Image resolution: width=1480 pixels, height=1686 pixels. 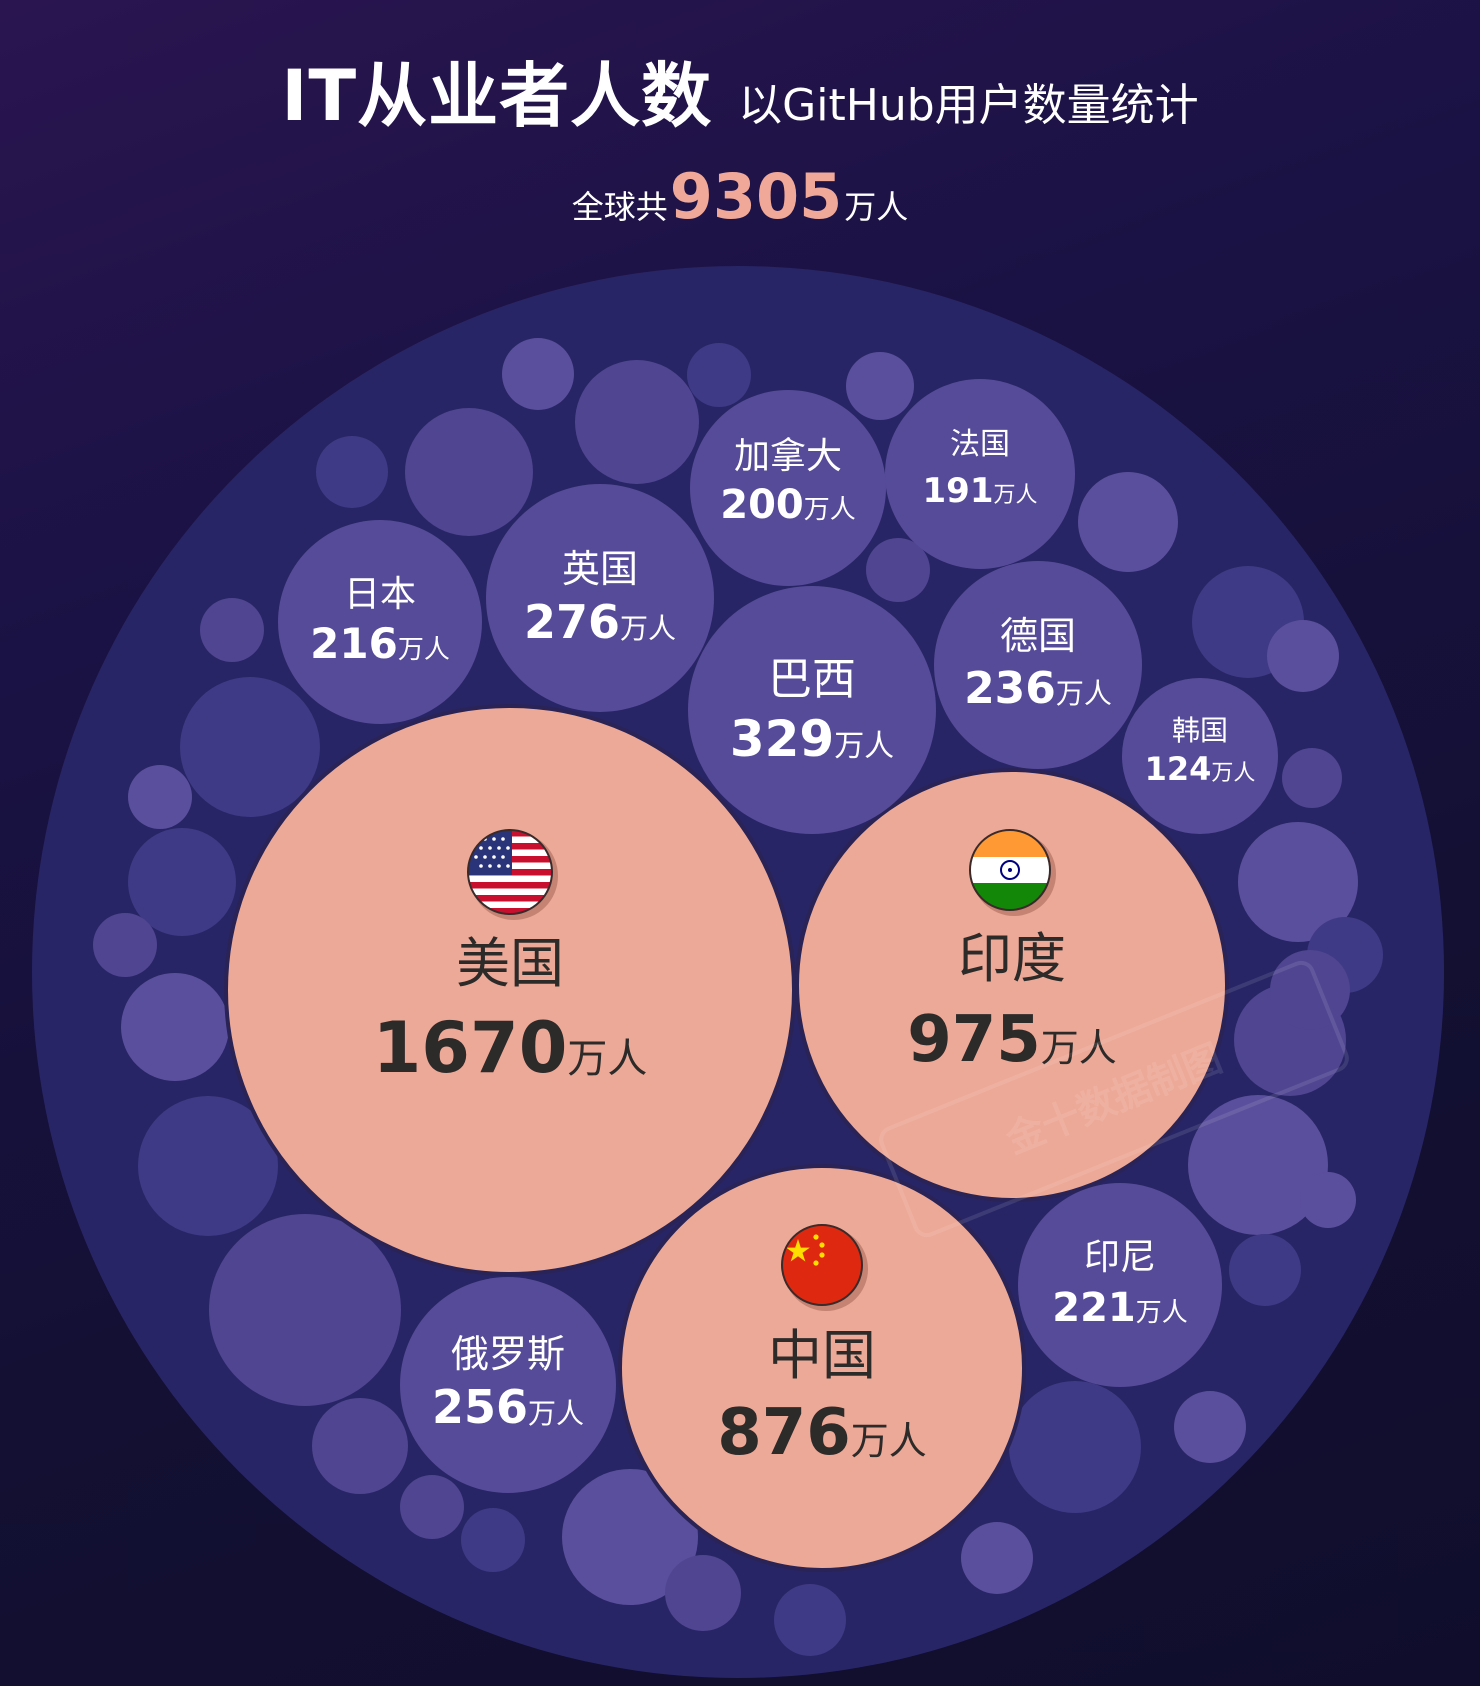 I want to click on bubble-name-label: 英国, so click(x=600, y=569).